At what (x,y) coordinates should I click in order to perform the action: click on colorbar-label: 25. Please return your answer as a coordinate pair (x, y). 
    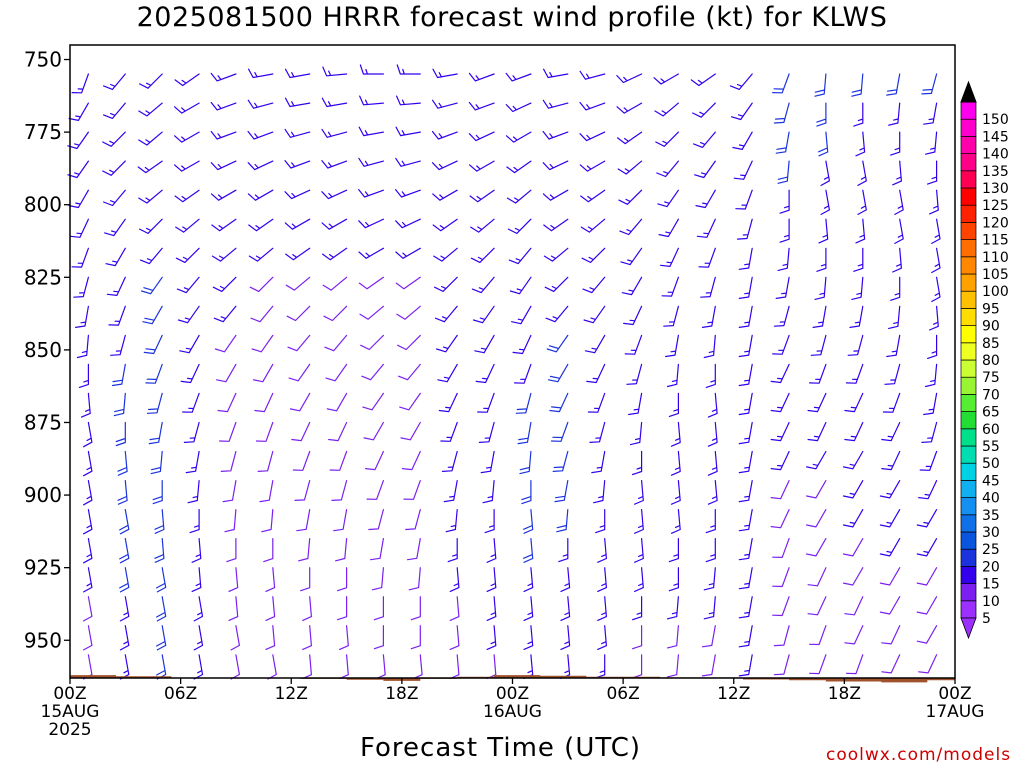
    Looking at the image, I should click on (991, 550).